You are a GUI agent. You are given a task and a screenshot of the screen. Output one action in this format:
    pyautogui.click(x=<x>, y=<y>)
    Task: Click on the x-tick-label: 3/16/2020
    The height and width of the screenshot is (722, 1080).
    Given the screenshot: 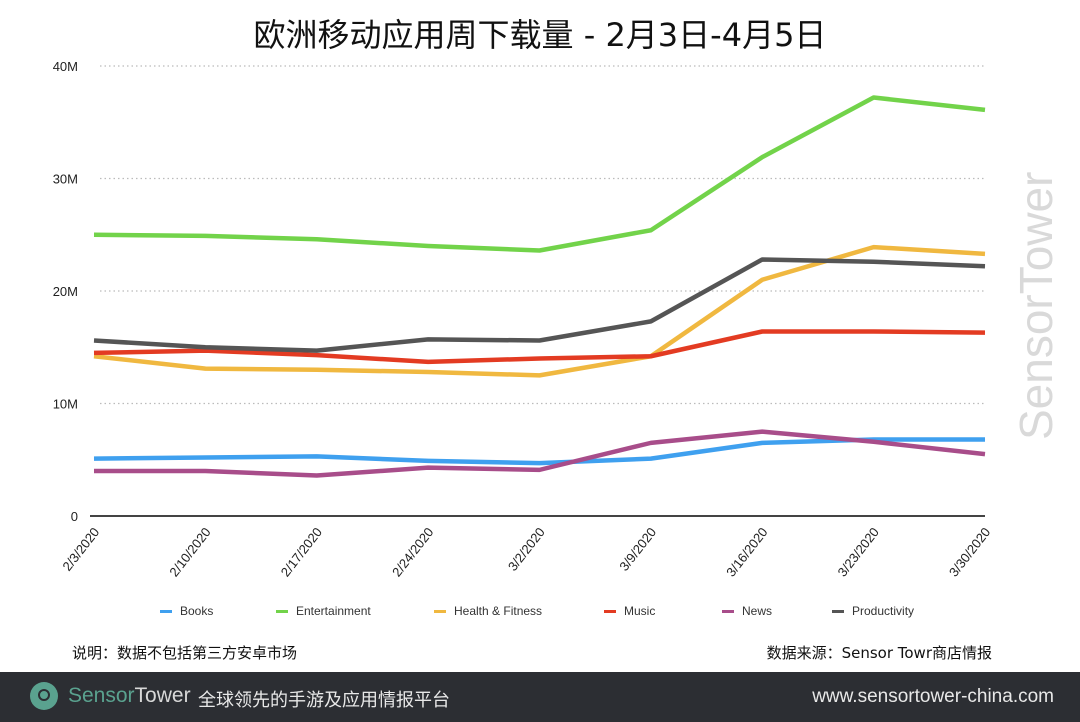 What is the action you would take?
    pyautogui.click(x=746, y=552)
    